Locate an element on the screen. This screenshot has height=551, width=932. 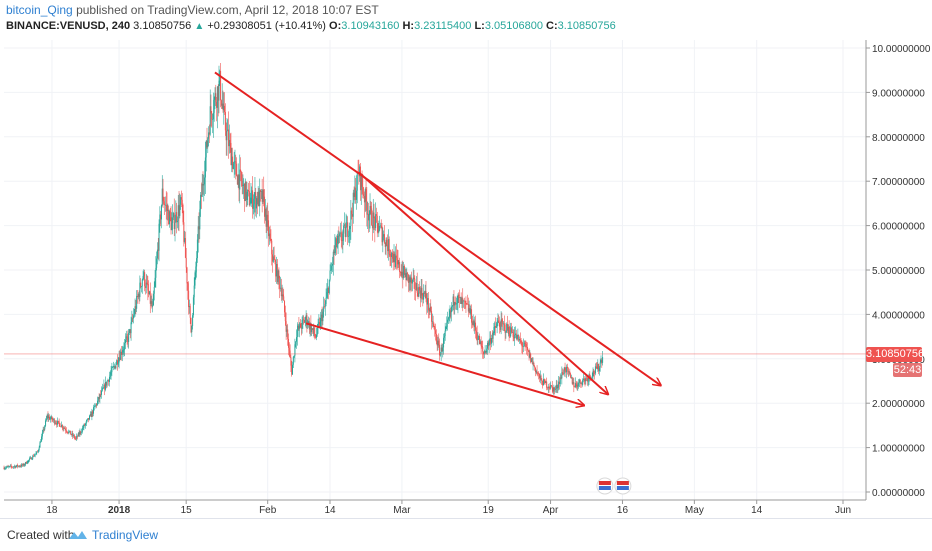
created-with-text: Created with is located at coordinates (41, 535).